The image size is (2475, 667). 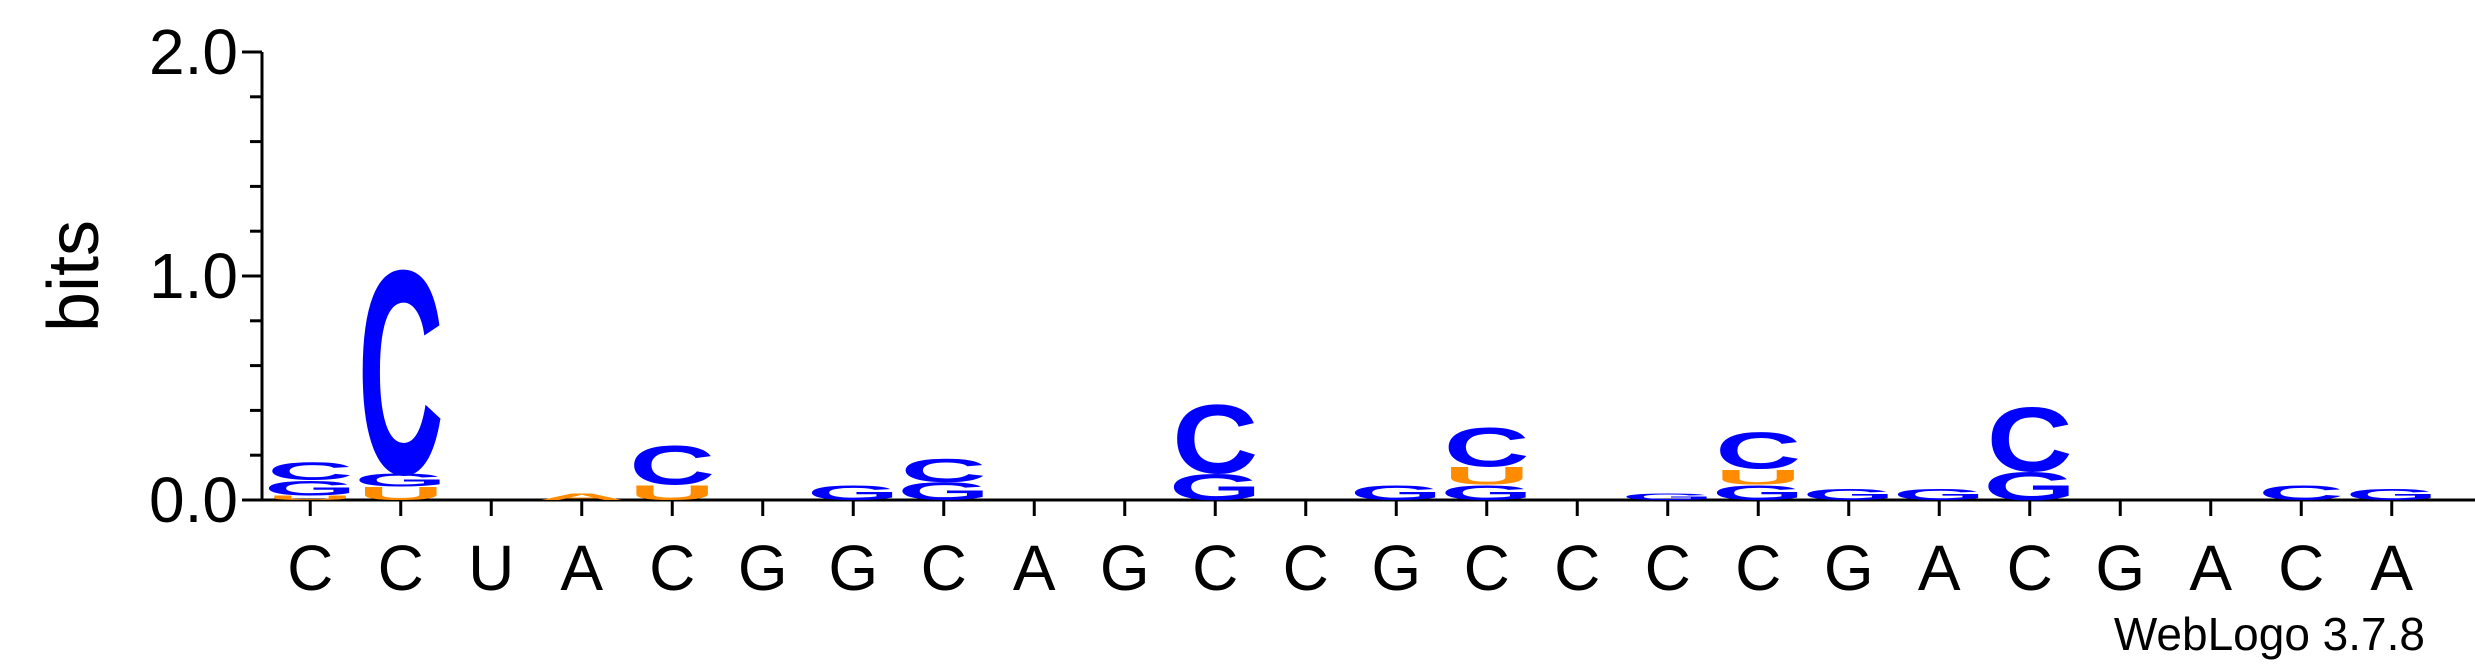 What do you see at coordinates (74, 276) in the screenshot?
I see `y-axis-title: bits` at bounding box center [74, 276].